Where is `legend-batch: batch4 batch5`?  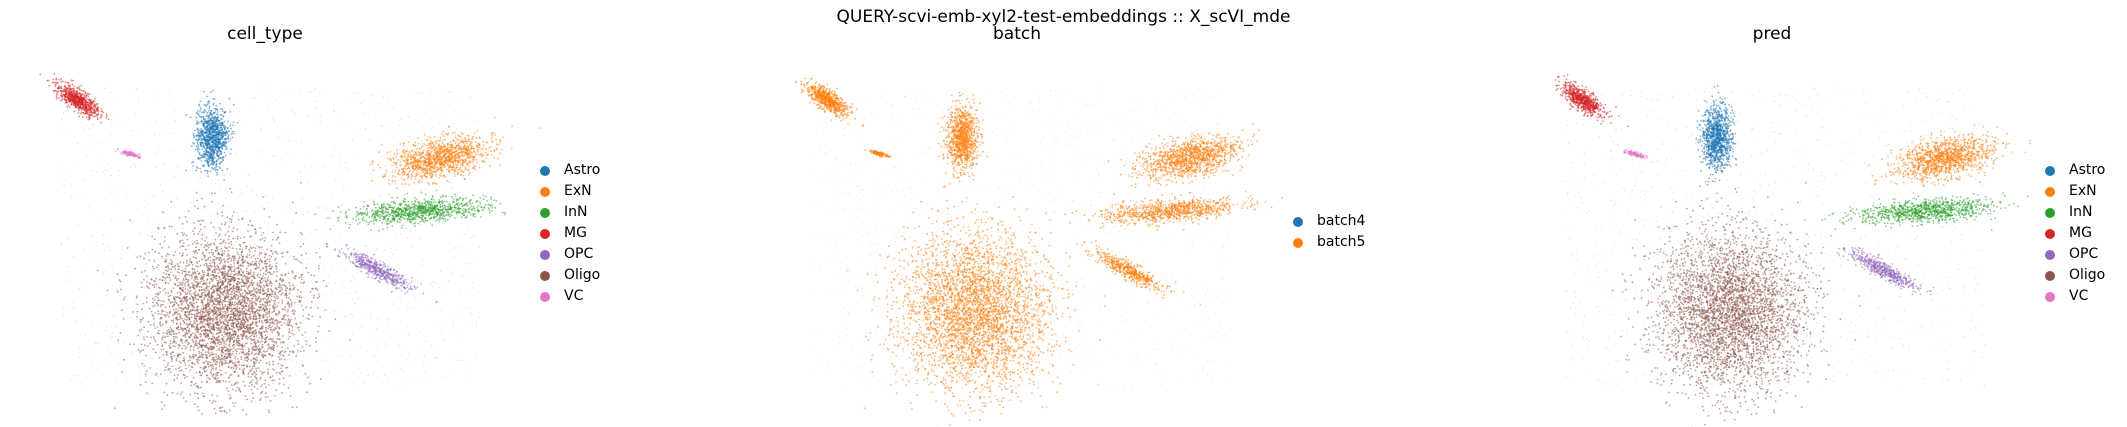 legend-batch: batch4 batch5 is located at coordinates (1329, 232).